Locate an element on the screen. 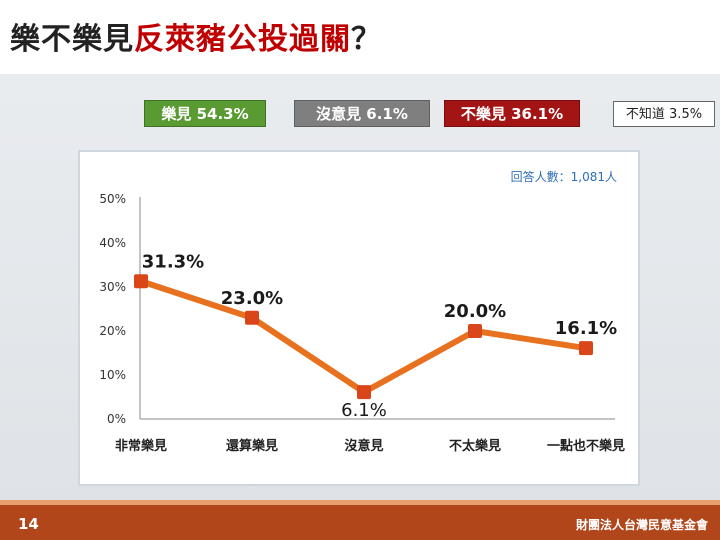 This screenshot has height=540, width=720. page-title: 樂不樂見反萊豬公投過關？ is located at coordinates (196, 36).